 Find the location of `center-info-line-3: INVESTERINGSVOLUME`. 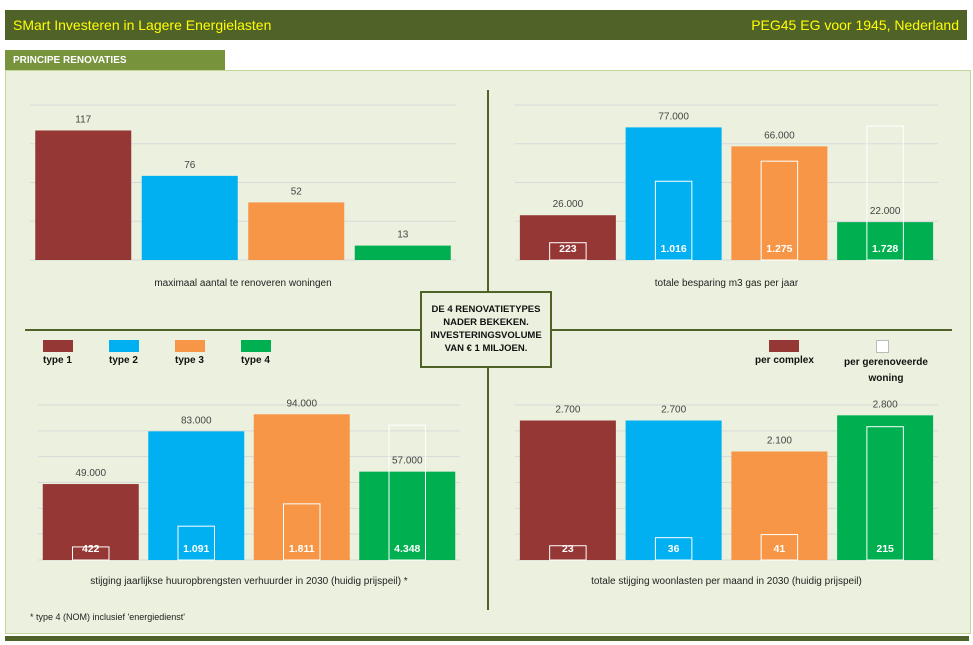

center-info-line-3: INVESTERINGSVOLUME is located at coordinates (486, 335).